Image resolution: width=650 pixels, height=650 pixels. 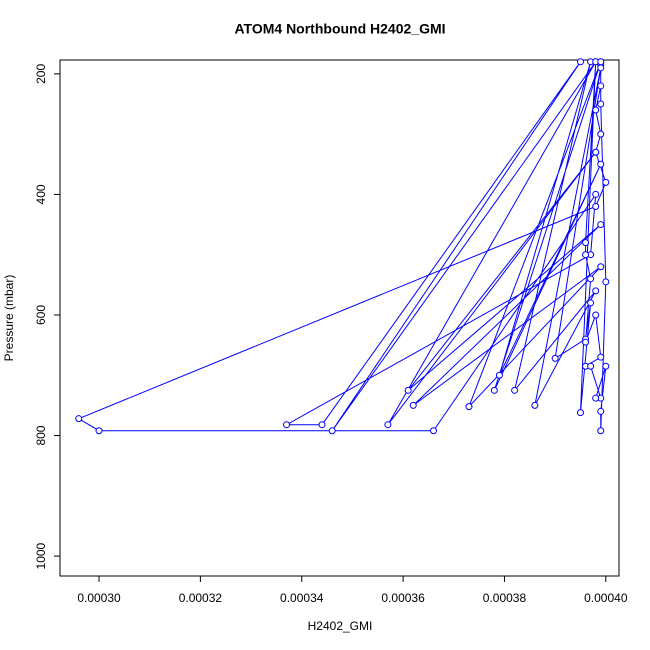 What do you see at coordinates (339, 29) in the screenshot?
I see `chart-title: ATOM4 Northbound H2402_GMI` at bounding box center [339, 29].